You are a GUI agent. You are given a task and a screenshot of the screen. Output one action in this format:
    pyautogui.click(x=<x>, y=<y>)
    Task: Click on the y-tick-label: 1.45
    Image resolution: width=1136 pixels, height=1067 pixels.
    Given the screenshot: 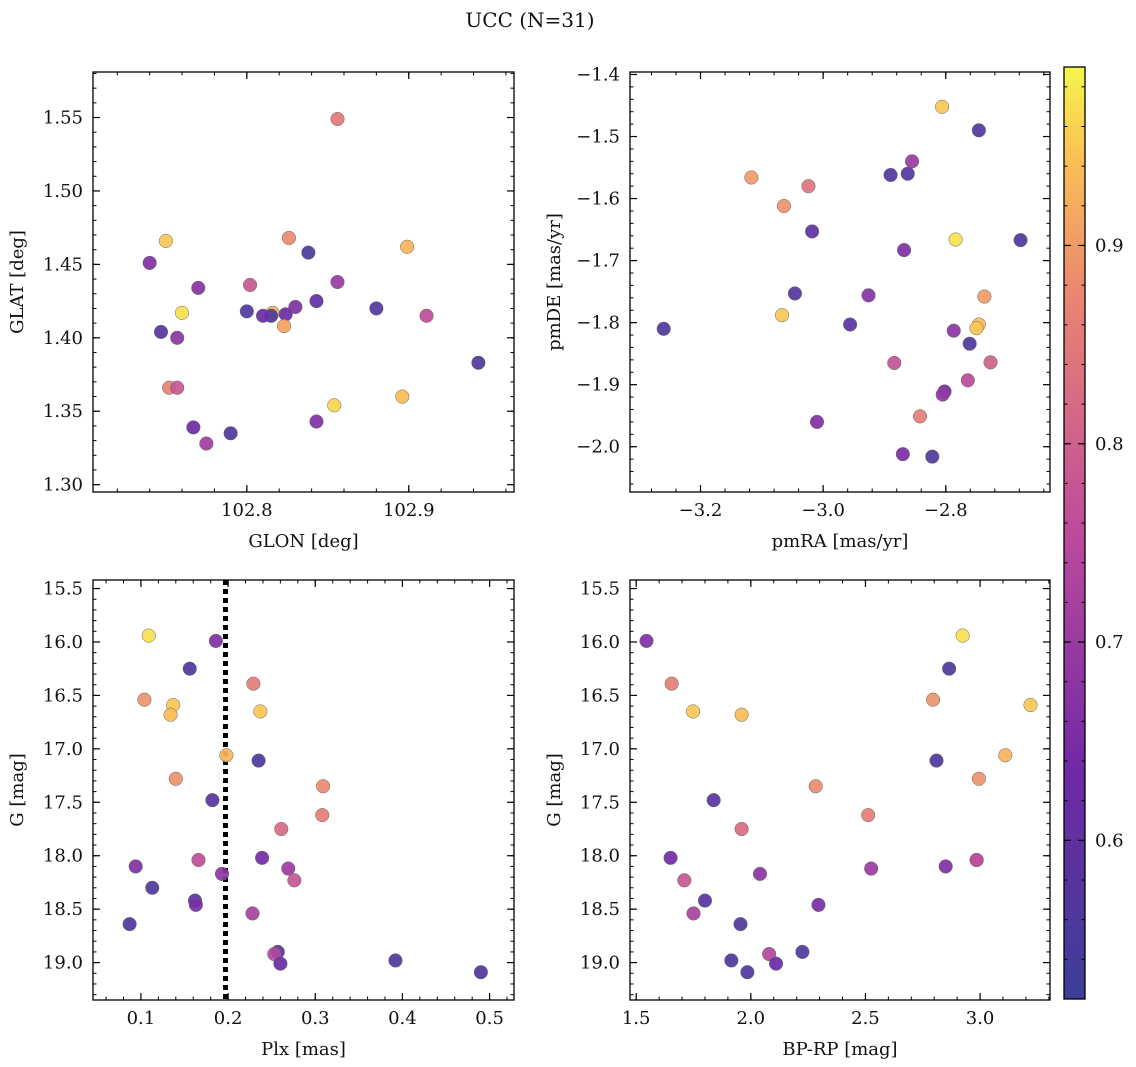 What is the action you would take?
    pyautogui.click(x=63, y=264)
    